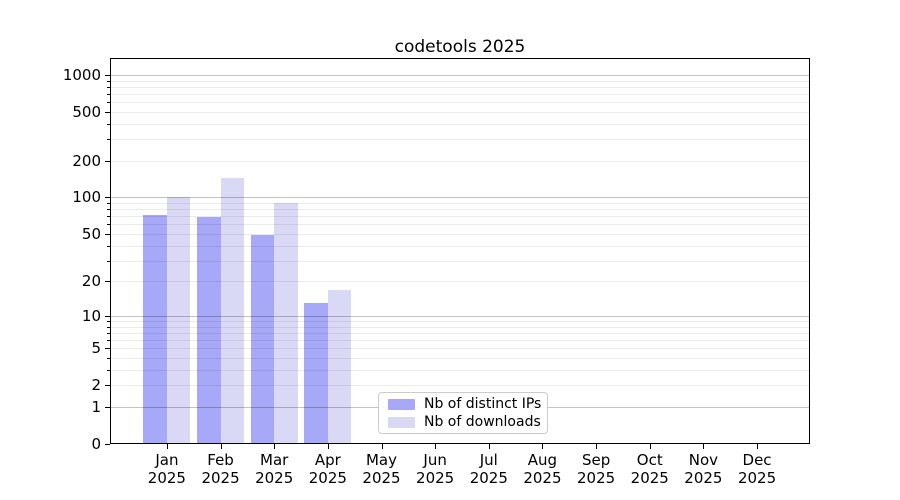  Describe the element at coordinates (460, 47) in the screenshot. I see `chart-title: codetools 2025` at that location.